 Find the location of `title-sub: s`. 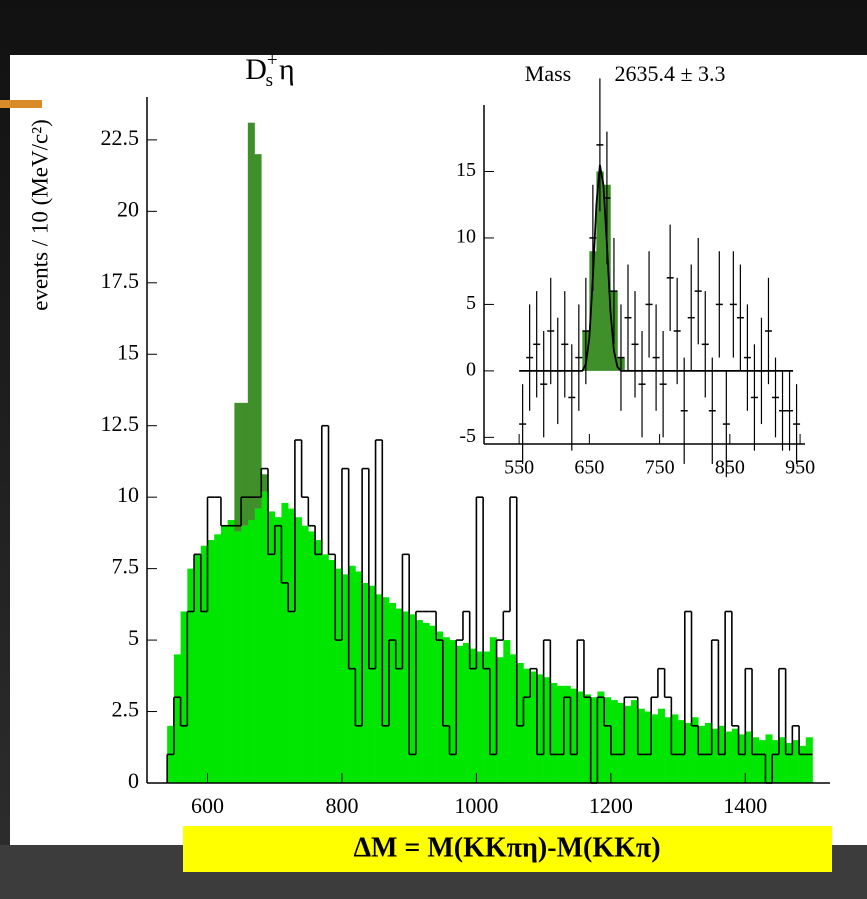

title-sub: s is located at coordinates (269, 80).